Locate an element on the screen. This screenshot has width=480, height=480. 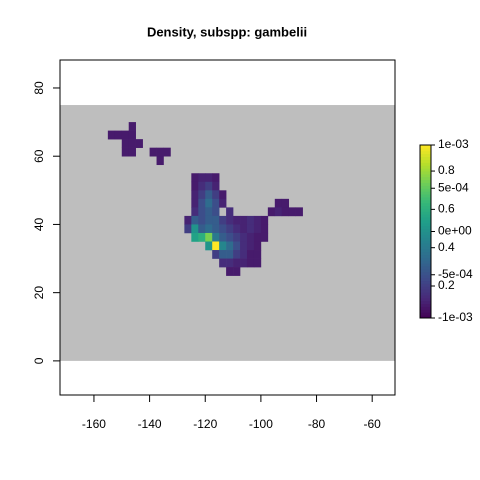
colorbar-tick-label: 0.2 is located at coordinates (446, 285).